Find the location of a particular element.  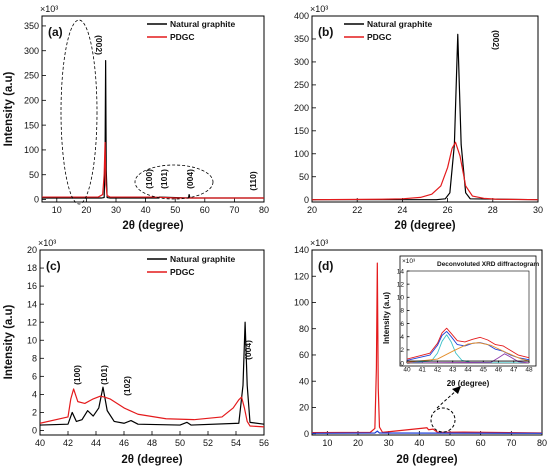

panel-c-multiplier: ×10³ is located at coordinates (47, 243).